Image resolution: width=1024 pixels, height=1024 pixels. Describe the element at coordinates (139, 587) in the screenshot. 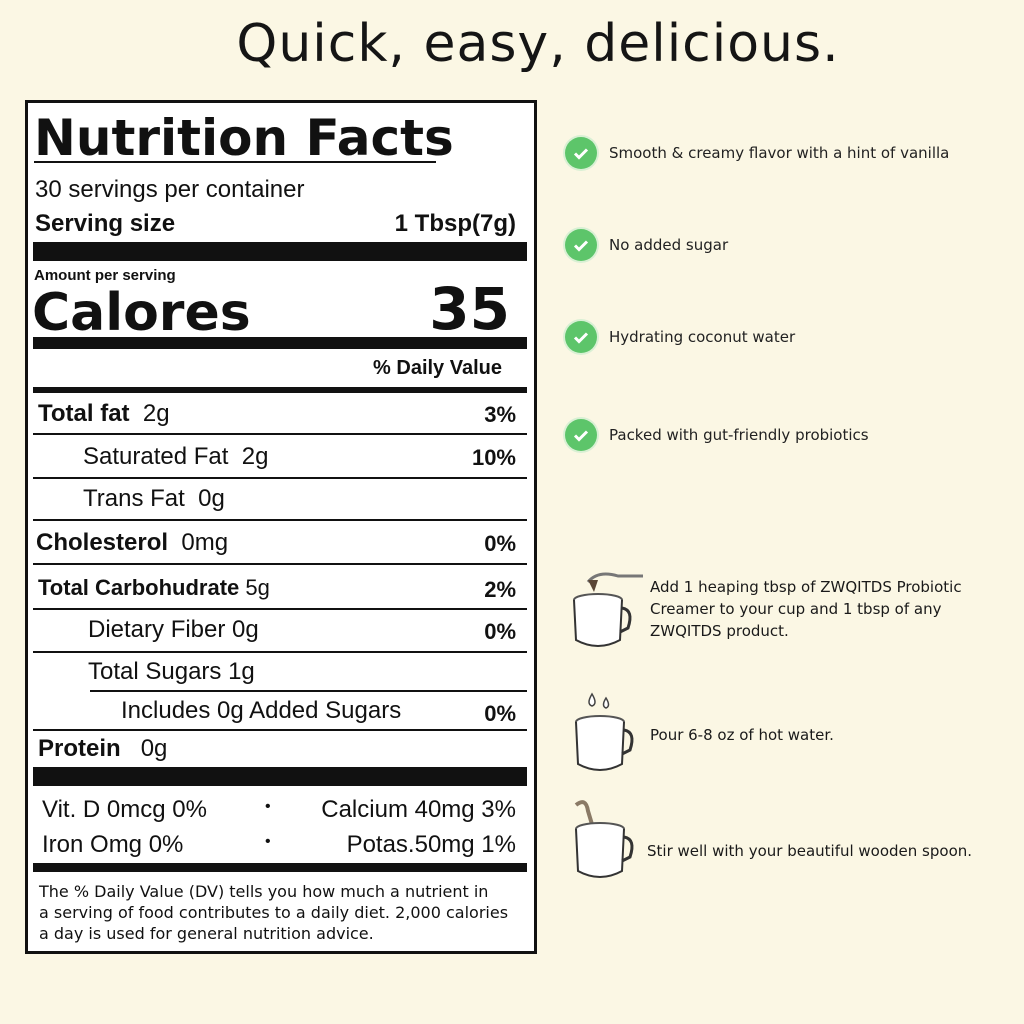

I see `row-label: Total Carbohudrate` at that location.